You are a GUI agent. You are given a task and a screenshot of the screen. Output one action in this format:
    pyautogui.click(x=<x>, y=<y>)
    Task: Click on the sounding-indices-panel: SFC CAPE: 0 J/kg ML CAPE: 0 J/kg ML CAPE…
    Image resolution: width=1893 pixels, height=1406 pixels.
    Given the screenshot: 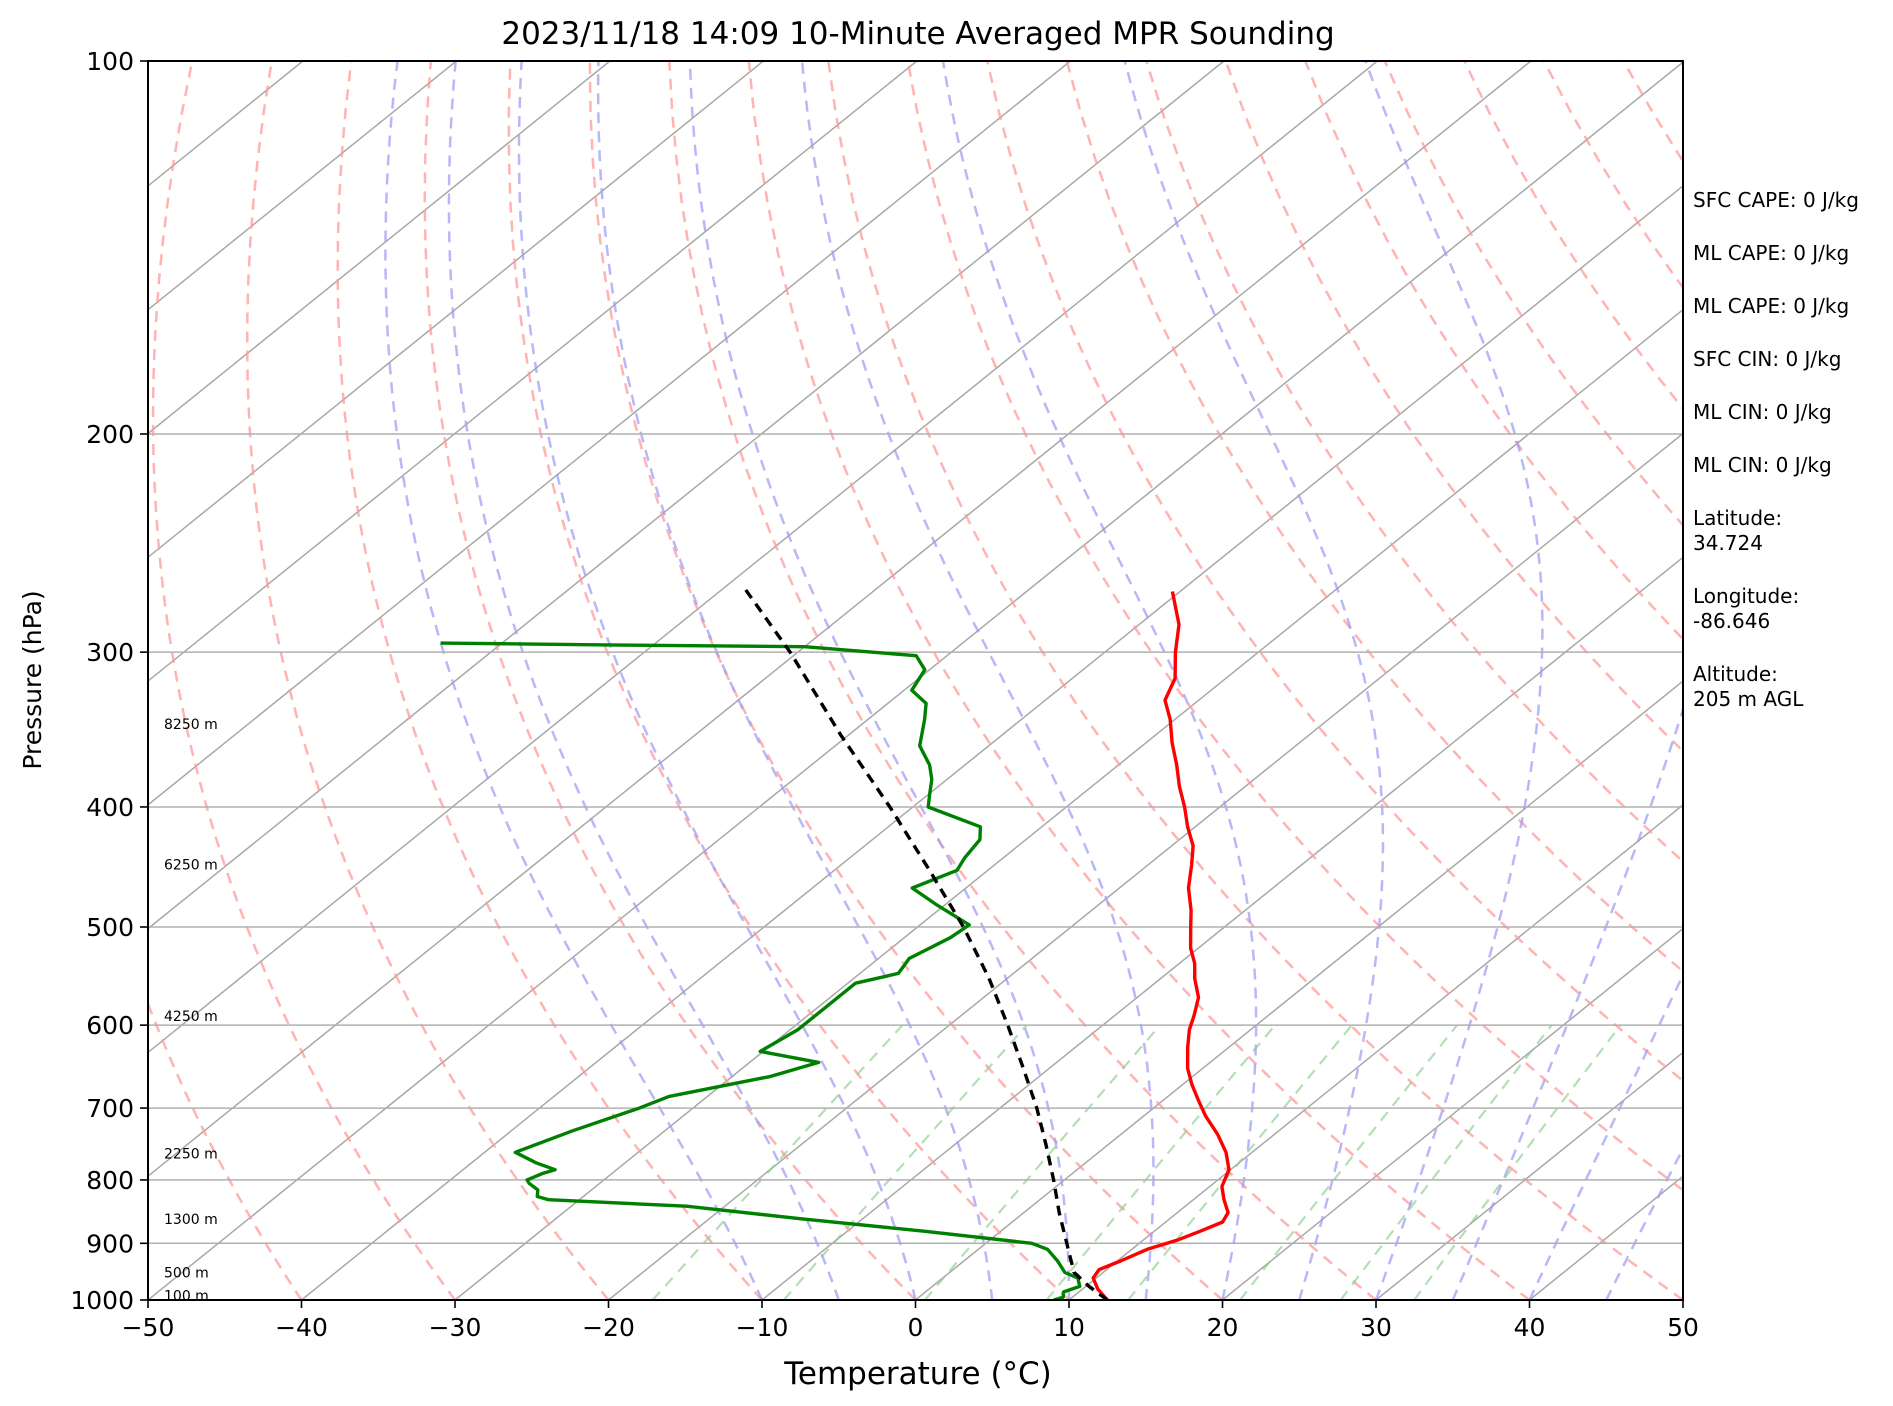 What is the action you would take?
    pyautogui.click(x=1788, y=450)
    